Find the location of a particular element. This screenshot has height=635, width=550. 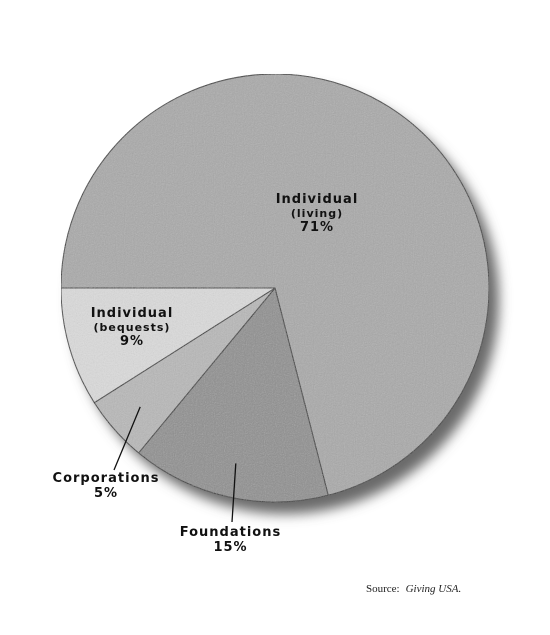

slice-name: Corporations is located at coordinates (106, 478).